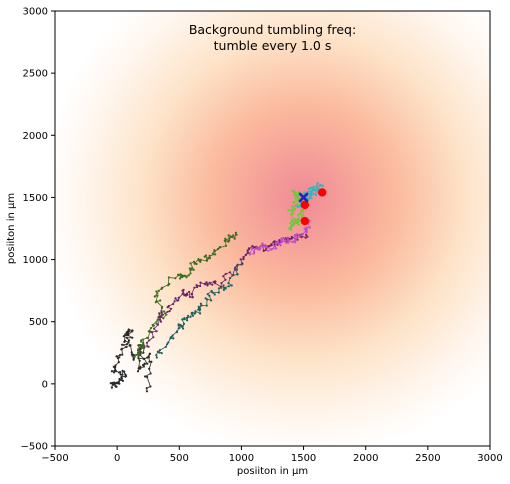 The height and width of the screenshot is (484, 510). What do you see at coordinates (273, 45) in the screenshot?
I see `chart-title-line-2: tumble every 1.0 s` at bounding box center [273, 45].